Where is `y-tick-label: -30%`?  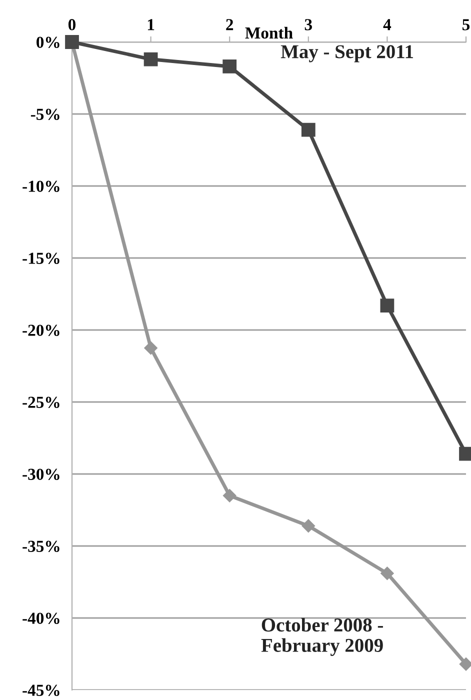
y-tick-label: -30% is located at coordinates (41, 474).